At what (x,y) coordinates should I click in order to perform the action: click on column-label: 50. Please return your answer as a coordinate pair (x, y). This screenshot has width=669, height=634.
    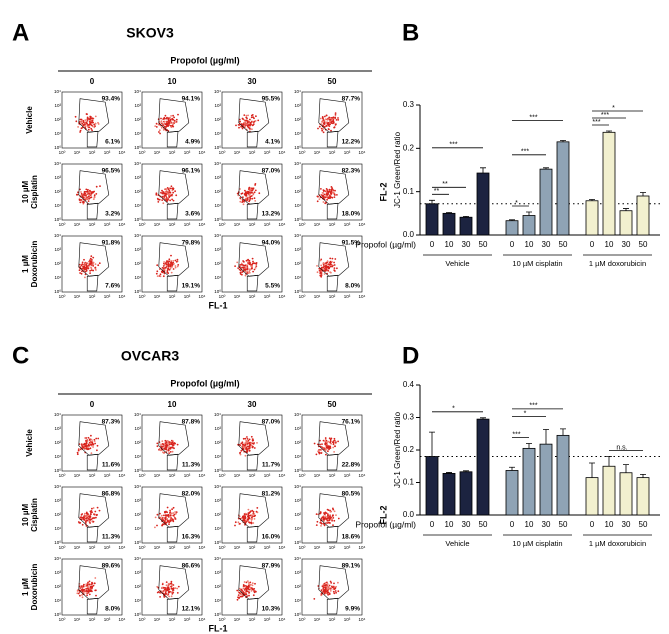
    Looking at the image, I should click on (332, 81).